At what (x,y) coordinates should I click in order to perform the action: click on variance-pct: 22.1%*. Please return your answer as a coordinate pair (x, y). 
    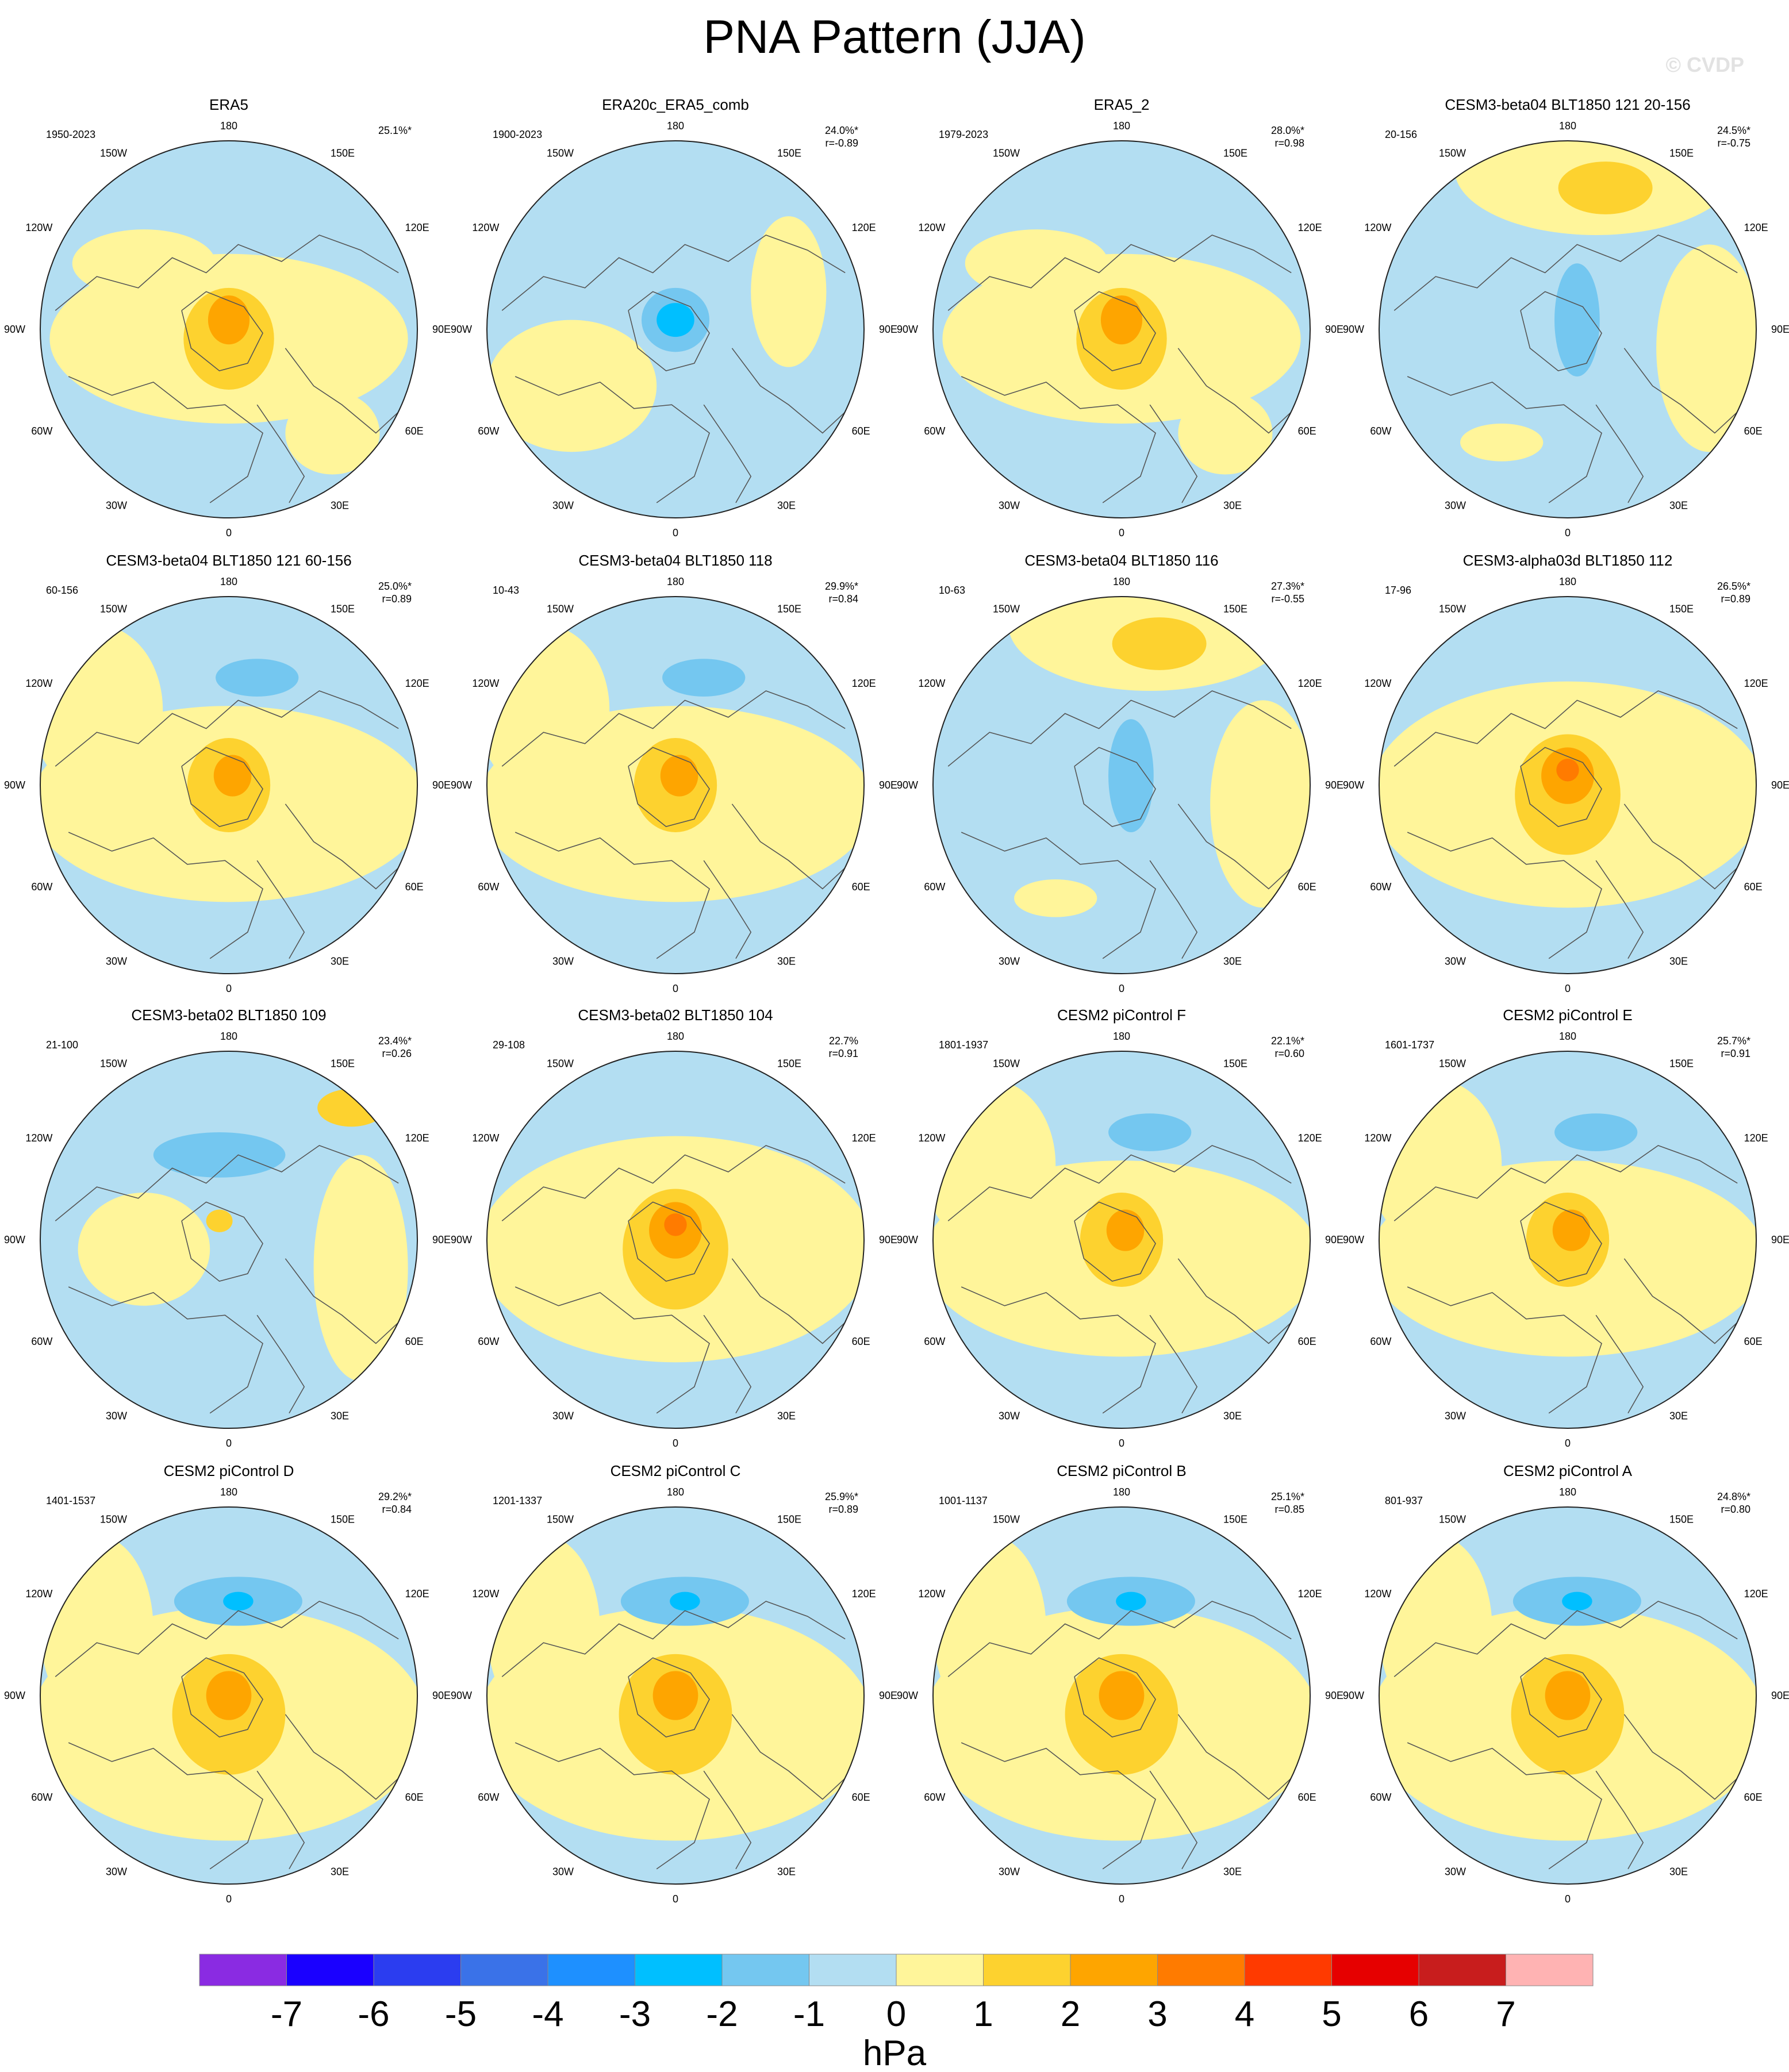
    Looking at the image, I should click on (1287, 1041).